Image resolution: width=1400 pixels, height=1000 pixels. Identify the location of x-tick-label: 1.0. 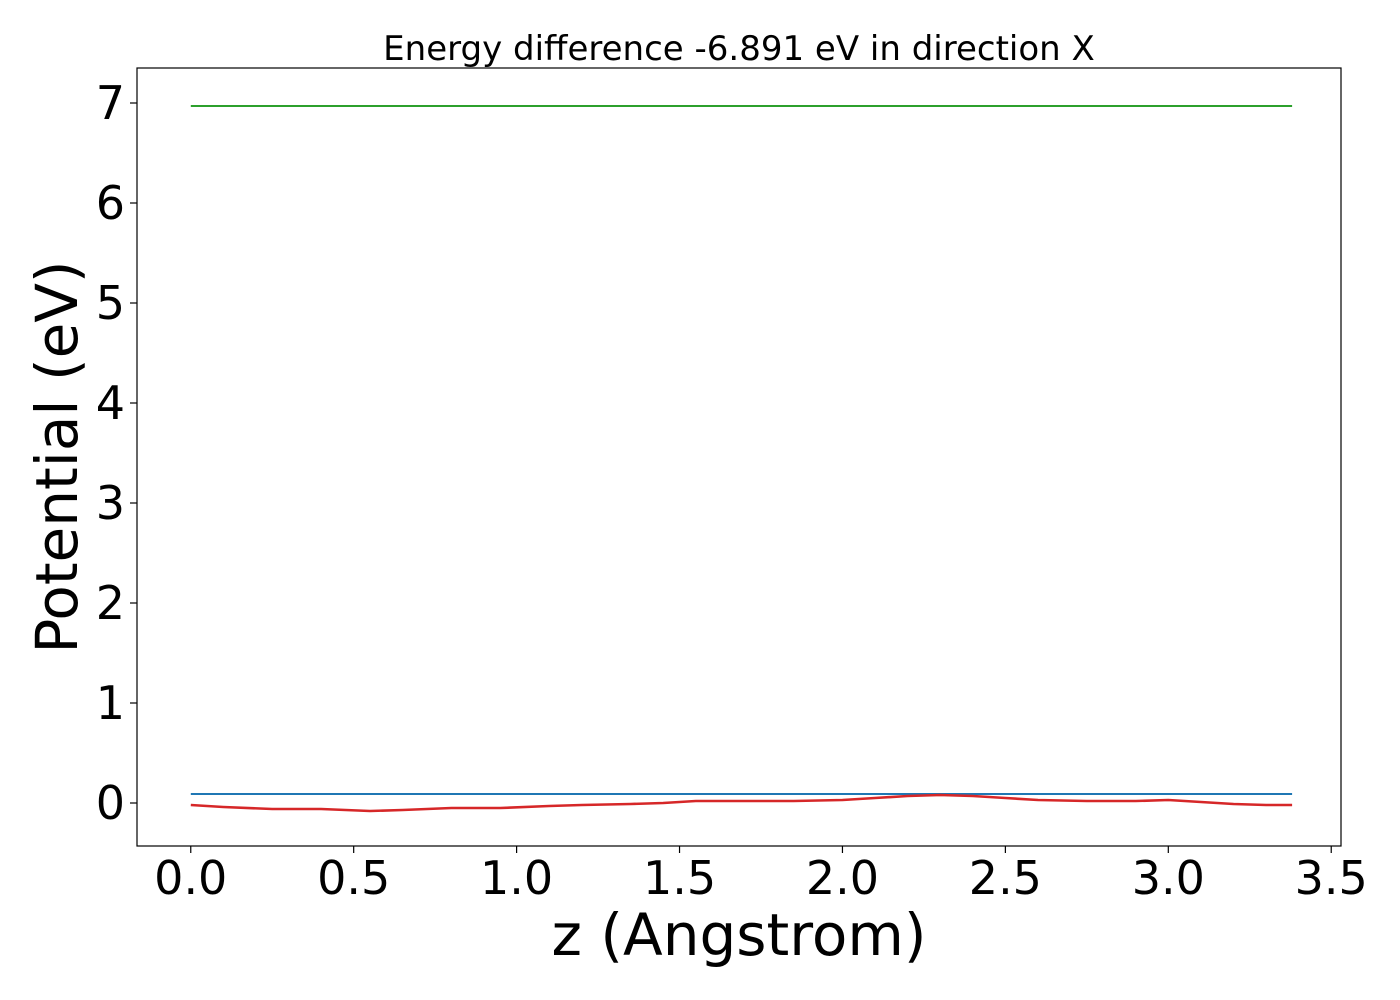
(516, 878).